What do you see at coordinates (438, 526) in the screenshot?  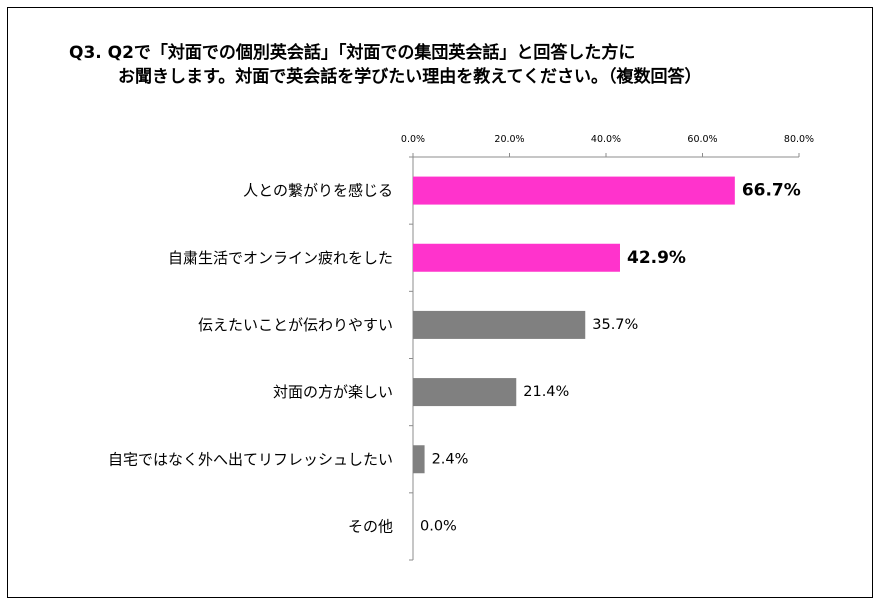 I see `data-label: 0.0%` at bounding box center [438, 526].